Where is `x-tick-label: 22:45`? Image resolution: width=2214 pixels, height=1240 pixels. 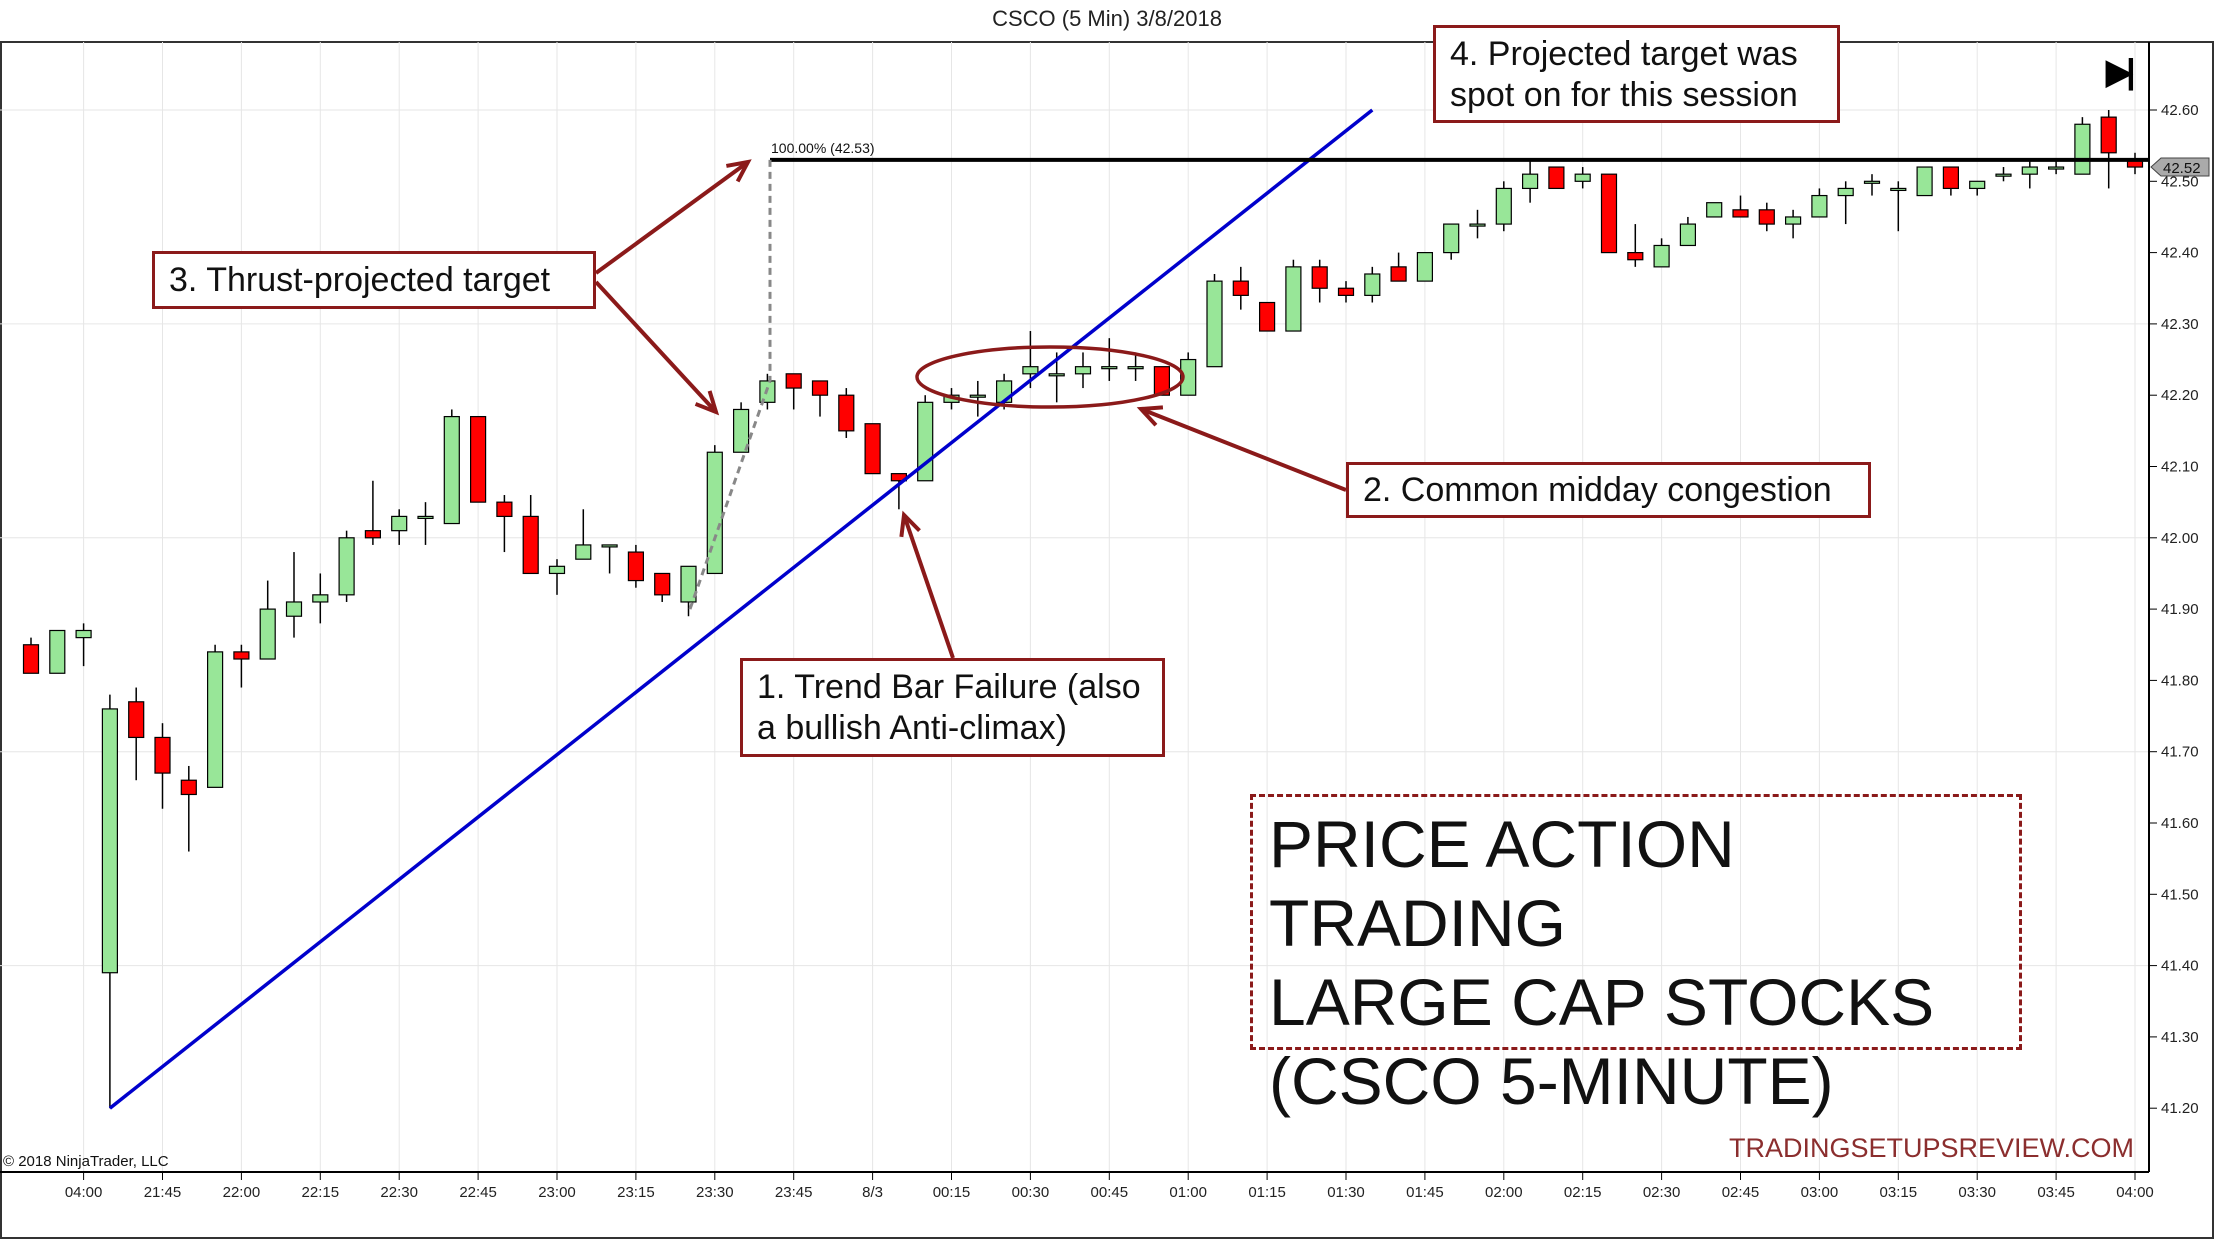 x-tick-label: 22:45 is located at coordinates (478, 1192).